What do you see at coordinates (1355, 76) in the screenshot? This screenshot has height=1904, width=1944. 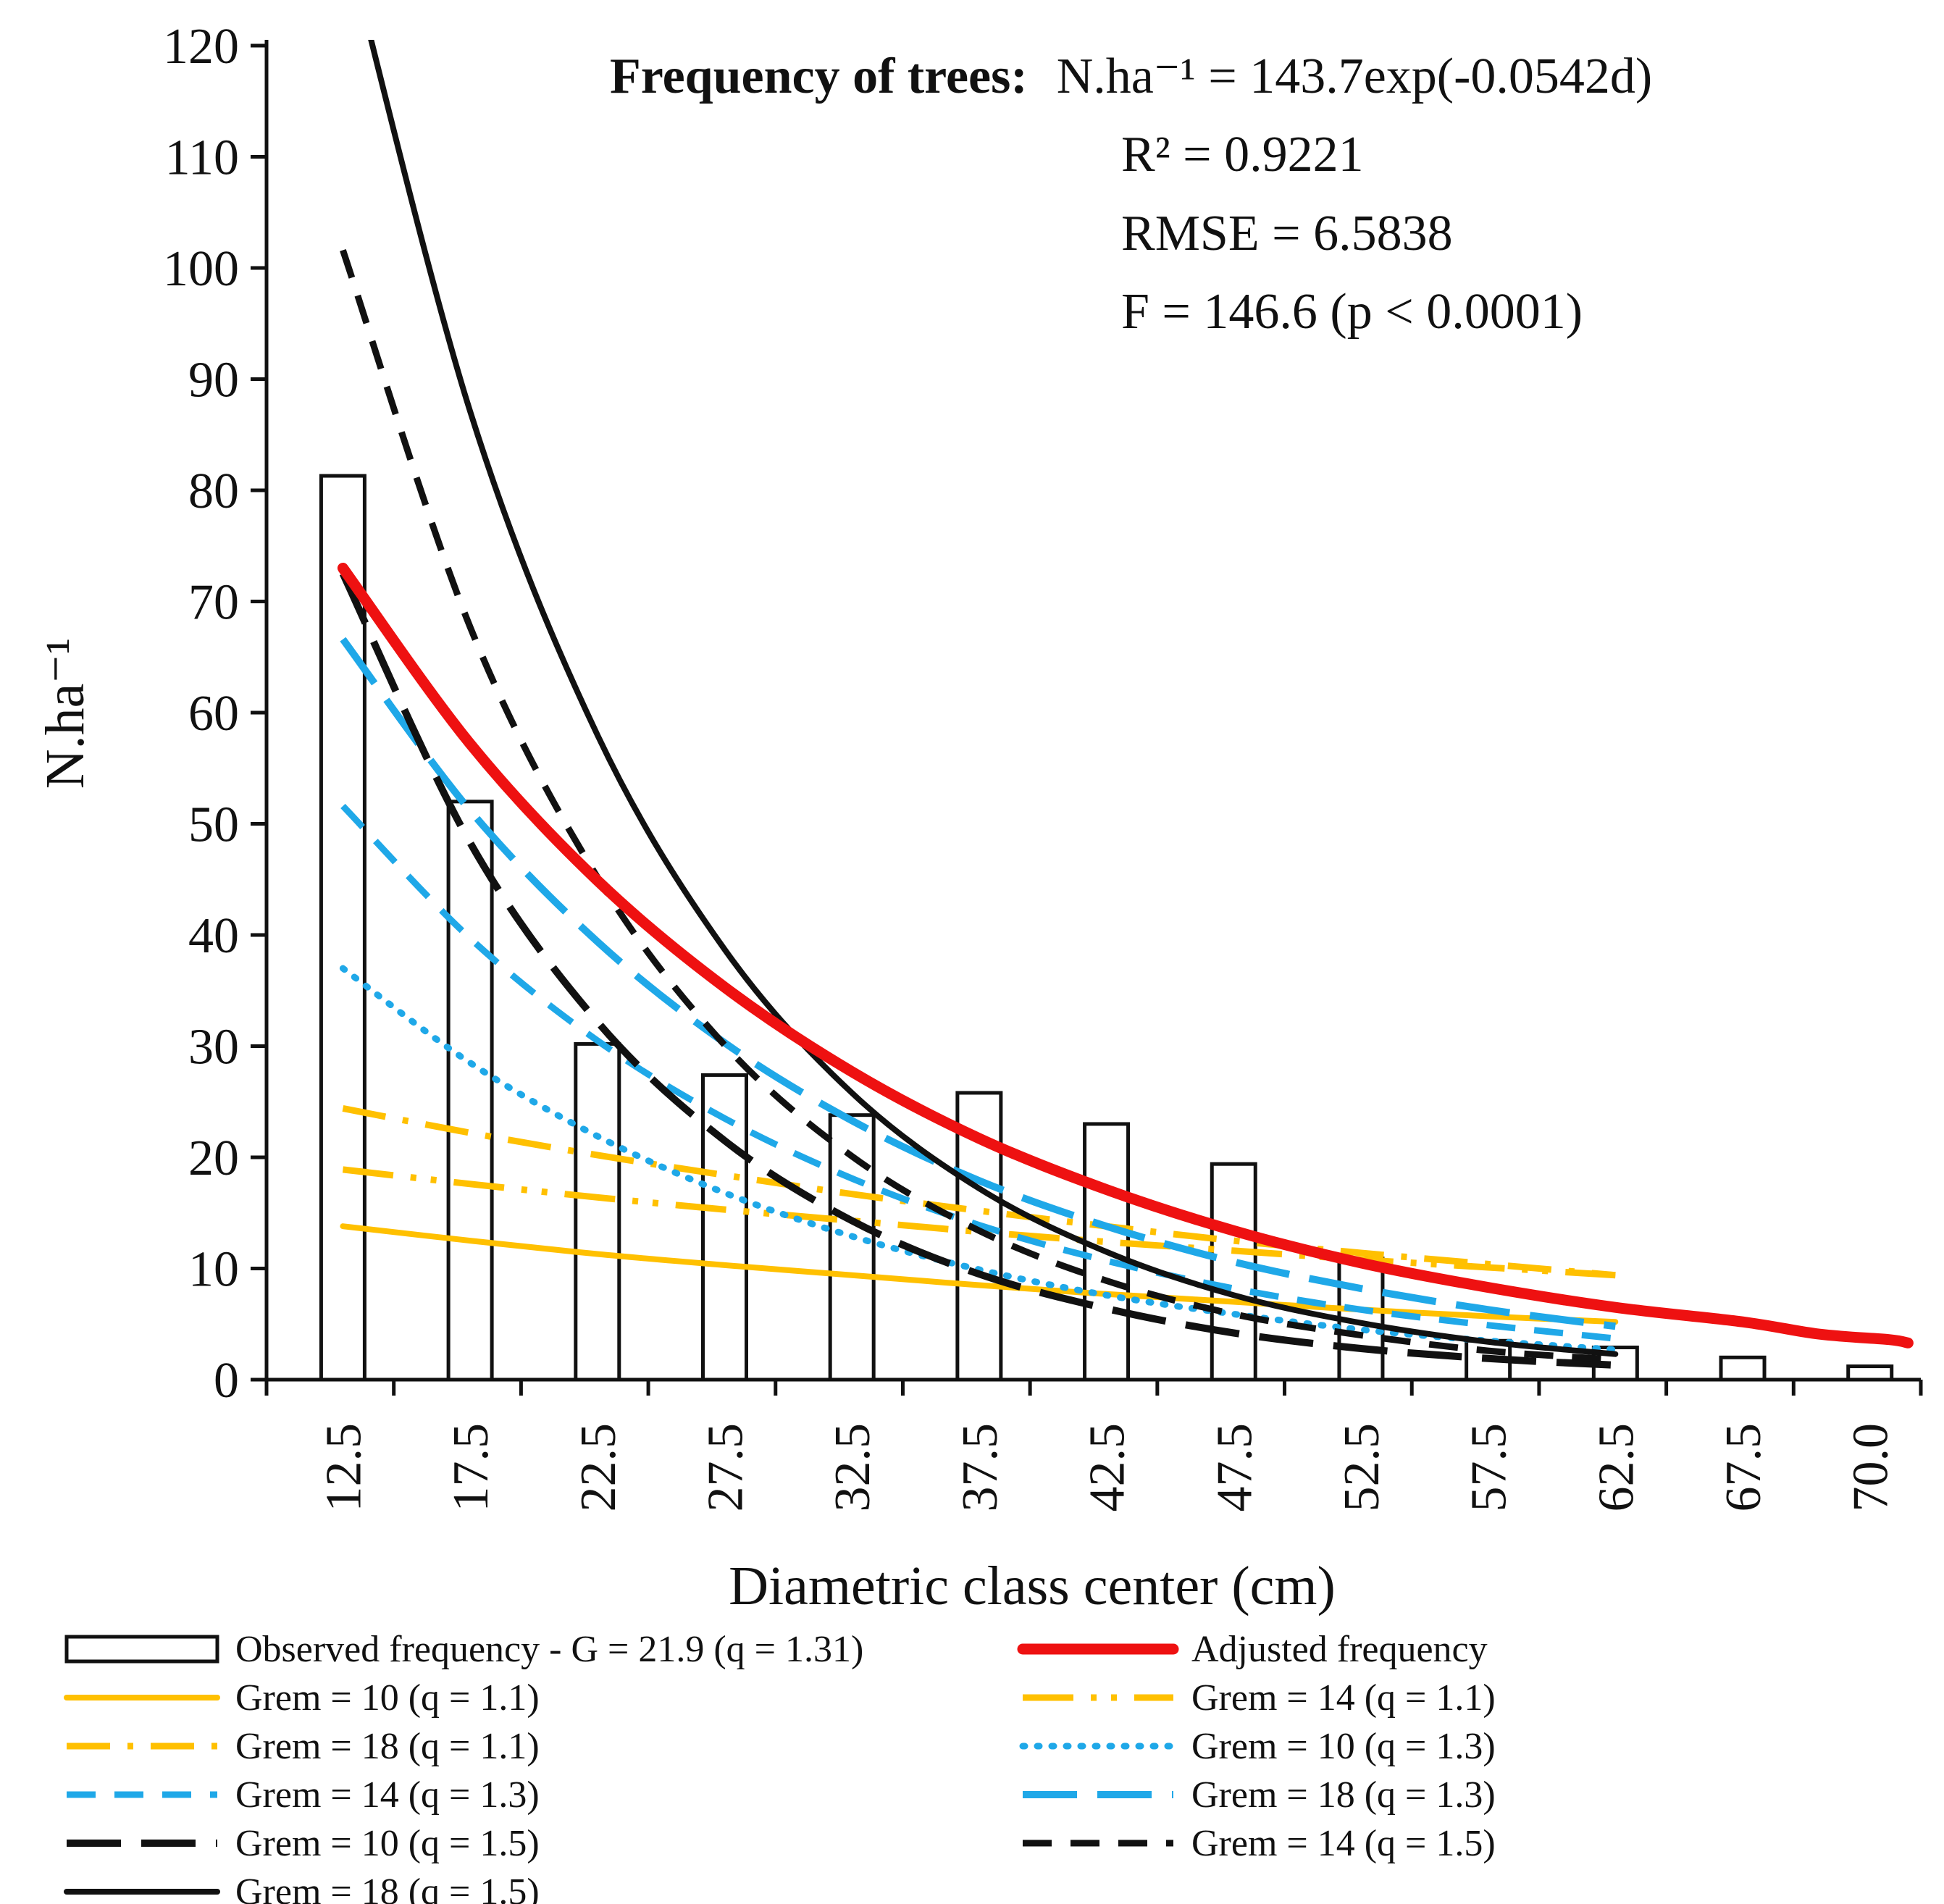 I see `fit-equation: N.ha⁻¹ = 143.7exp(-0.0542d)` at bounding box center [1355, 76].